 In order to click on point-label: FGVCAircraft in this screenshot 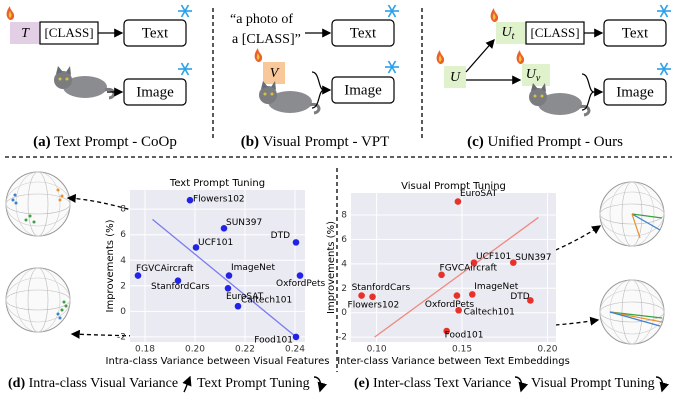, I will do `click(469, 268)`.